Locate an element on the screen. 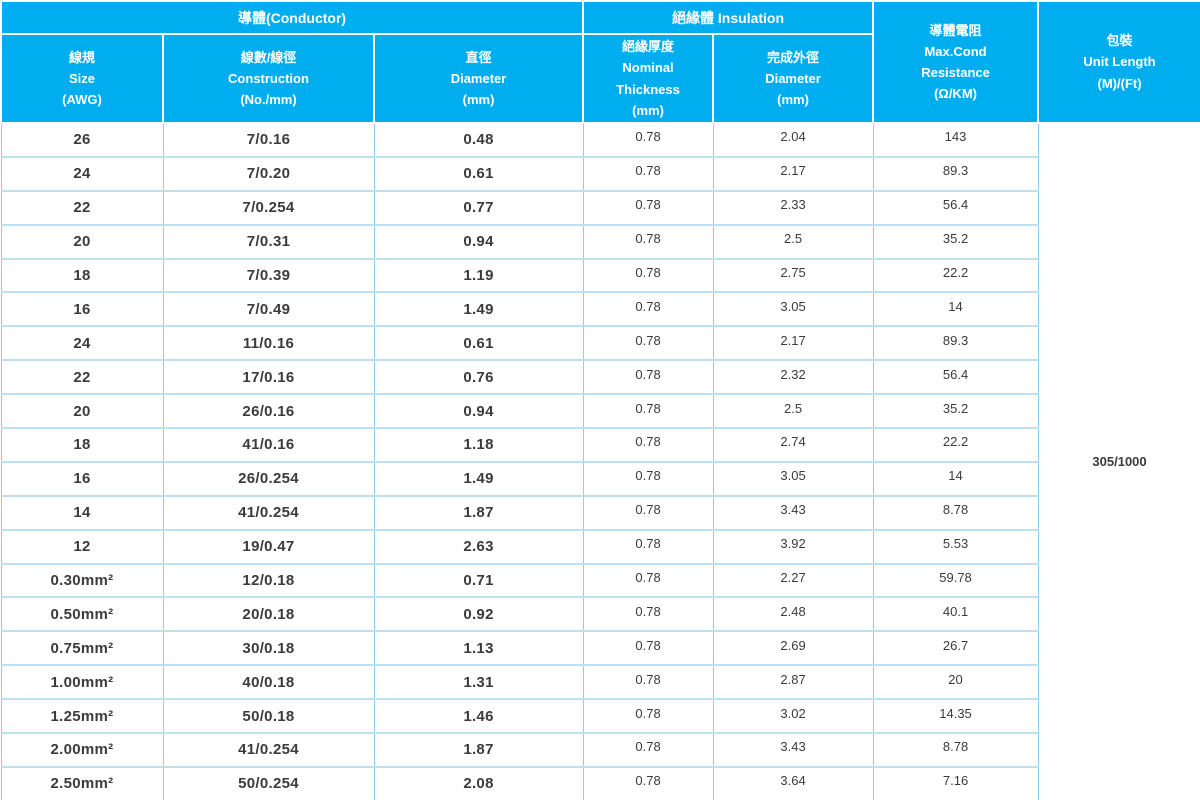  resistance-cell: 35.2 is located at coordinates (955, 411).